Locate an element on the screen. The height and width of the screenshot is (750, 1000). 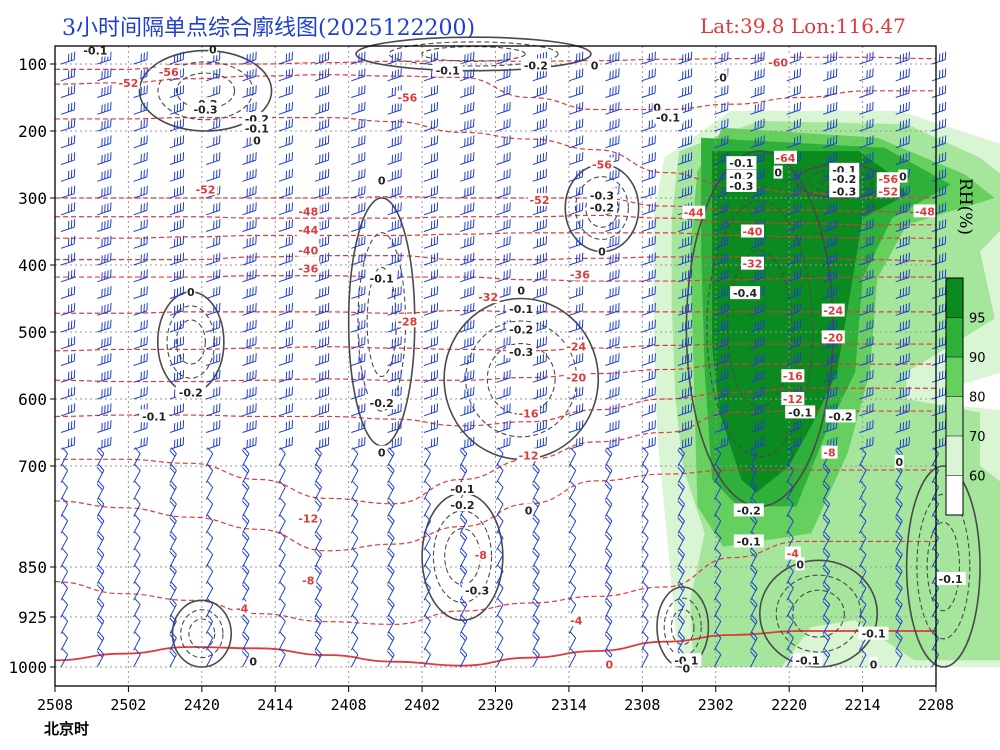
omega-label: 0 is located at coordinates (257, 140).